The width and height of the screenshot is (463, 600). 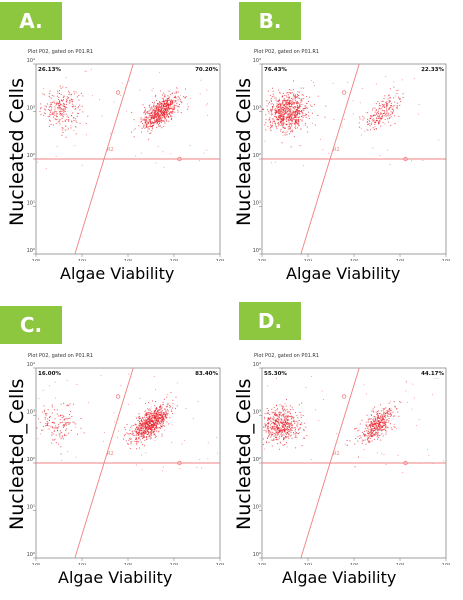 What do you see at coordinates (60, 356) in the screenshot?
I see `plot-title: Plot P02, gated on P01.R1` at bounding box center [60, 356].